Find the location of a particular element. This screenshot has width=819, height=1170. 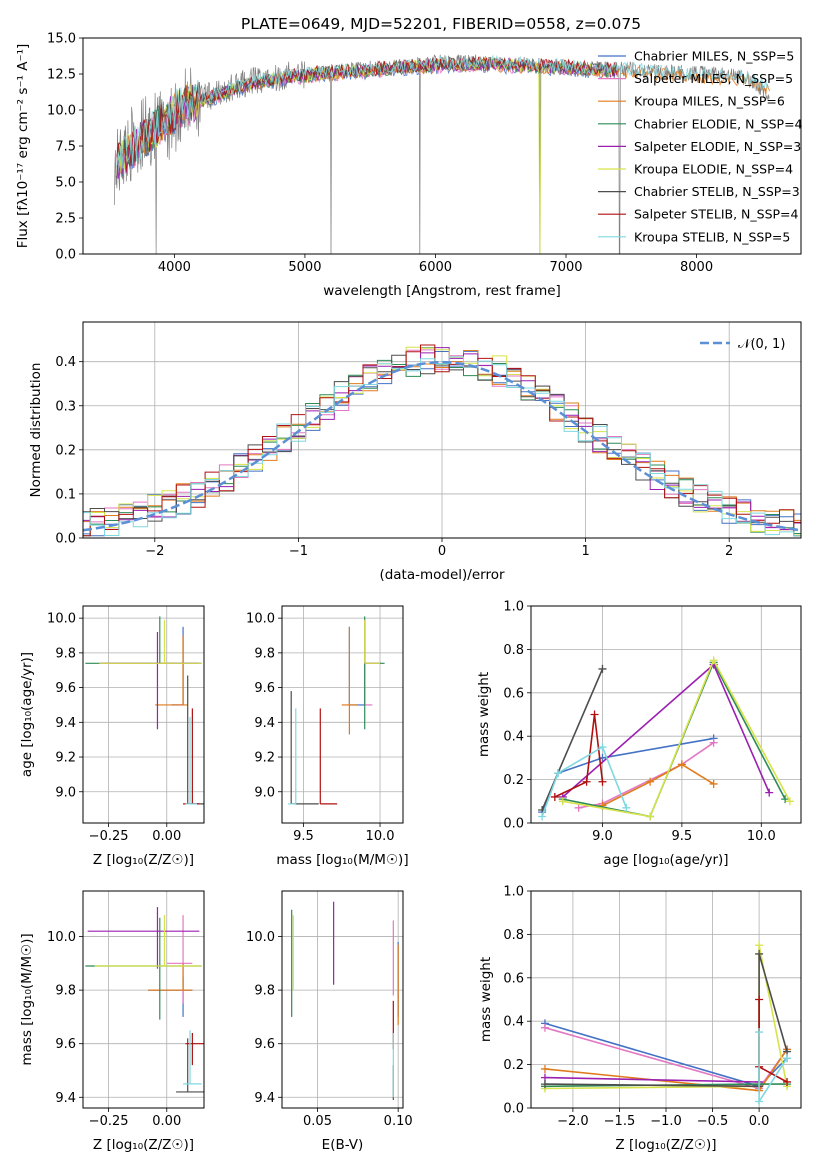

y-tick-label: 1.0 is located at coordinates (513, 892).